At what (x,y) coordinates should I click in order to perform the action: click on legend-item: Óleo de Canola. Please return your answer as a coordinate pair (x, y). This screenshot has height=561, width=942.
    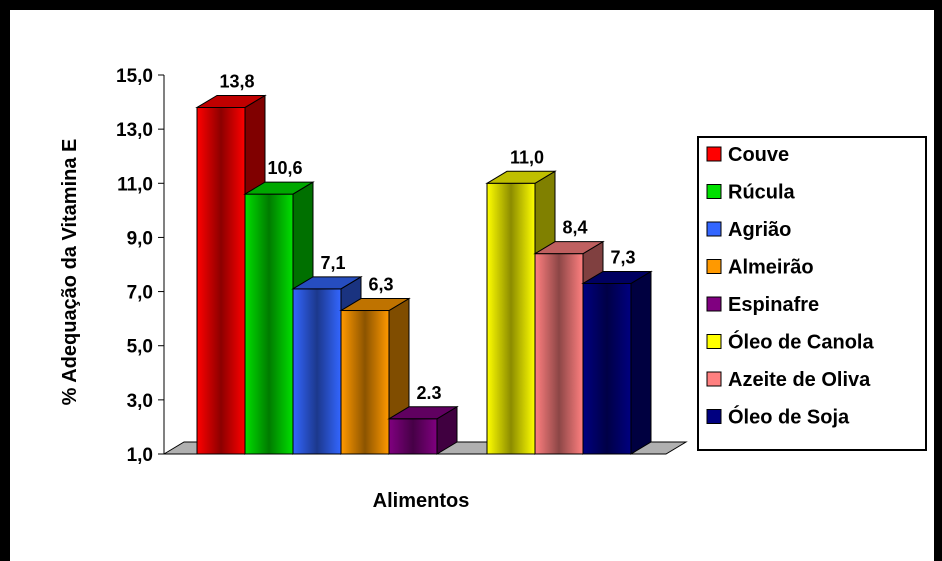
    Looking at the image, I should click on (790, 342).